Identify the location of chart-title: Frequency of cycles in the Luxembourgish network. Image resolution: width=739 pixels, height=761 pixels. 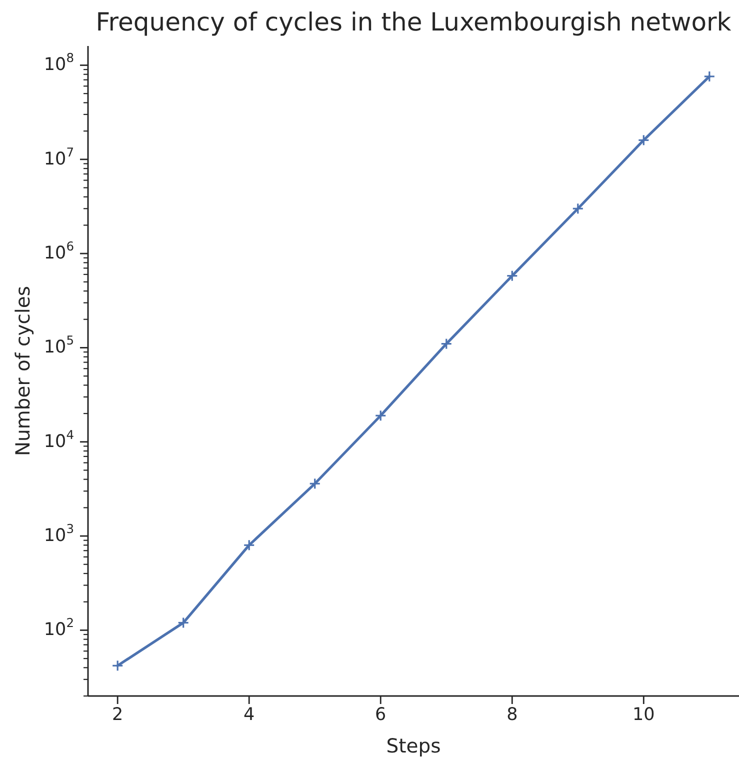
(414, 22).